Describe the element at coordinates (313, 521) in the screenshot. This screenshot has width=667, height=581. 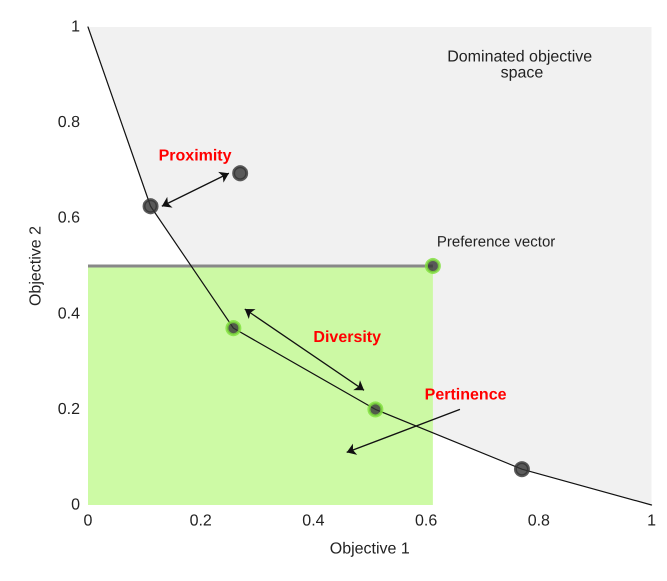
I see `x-tick-label: 0.4` at that location.